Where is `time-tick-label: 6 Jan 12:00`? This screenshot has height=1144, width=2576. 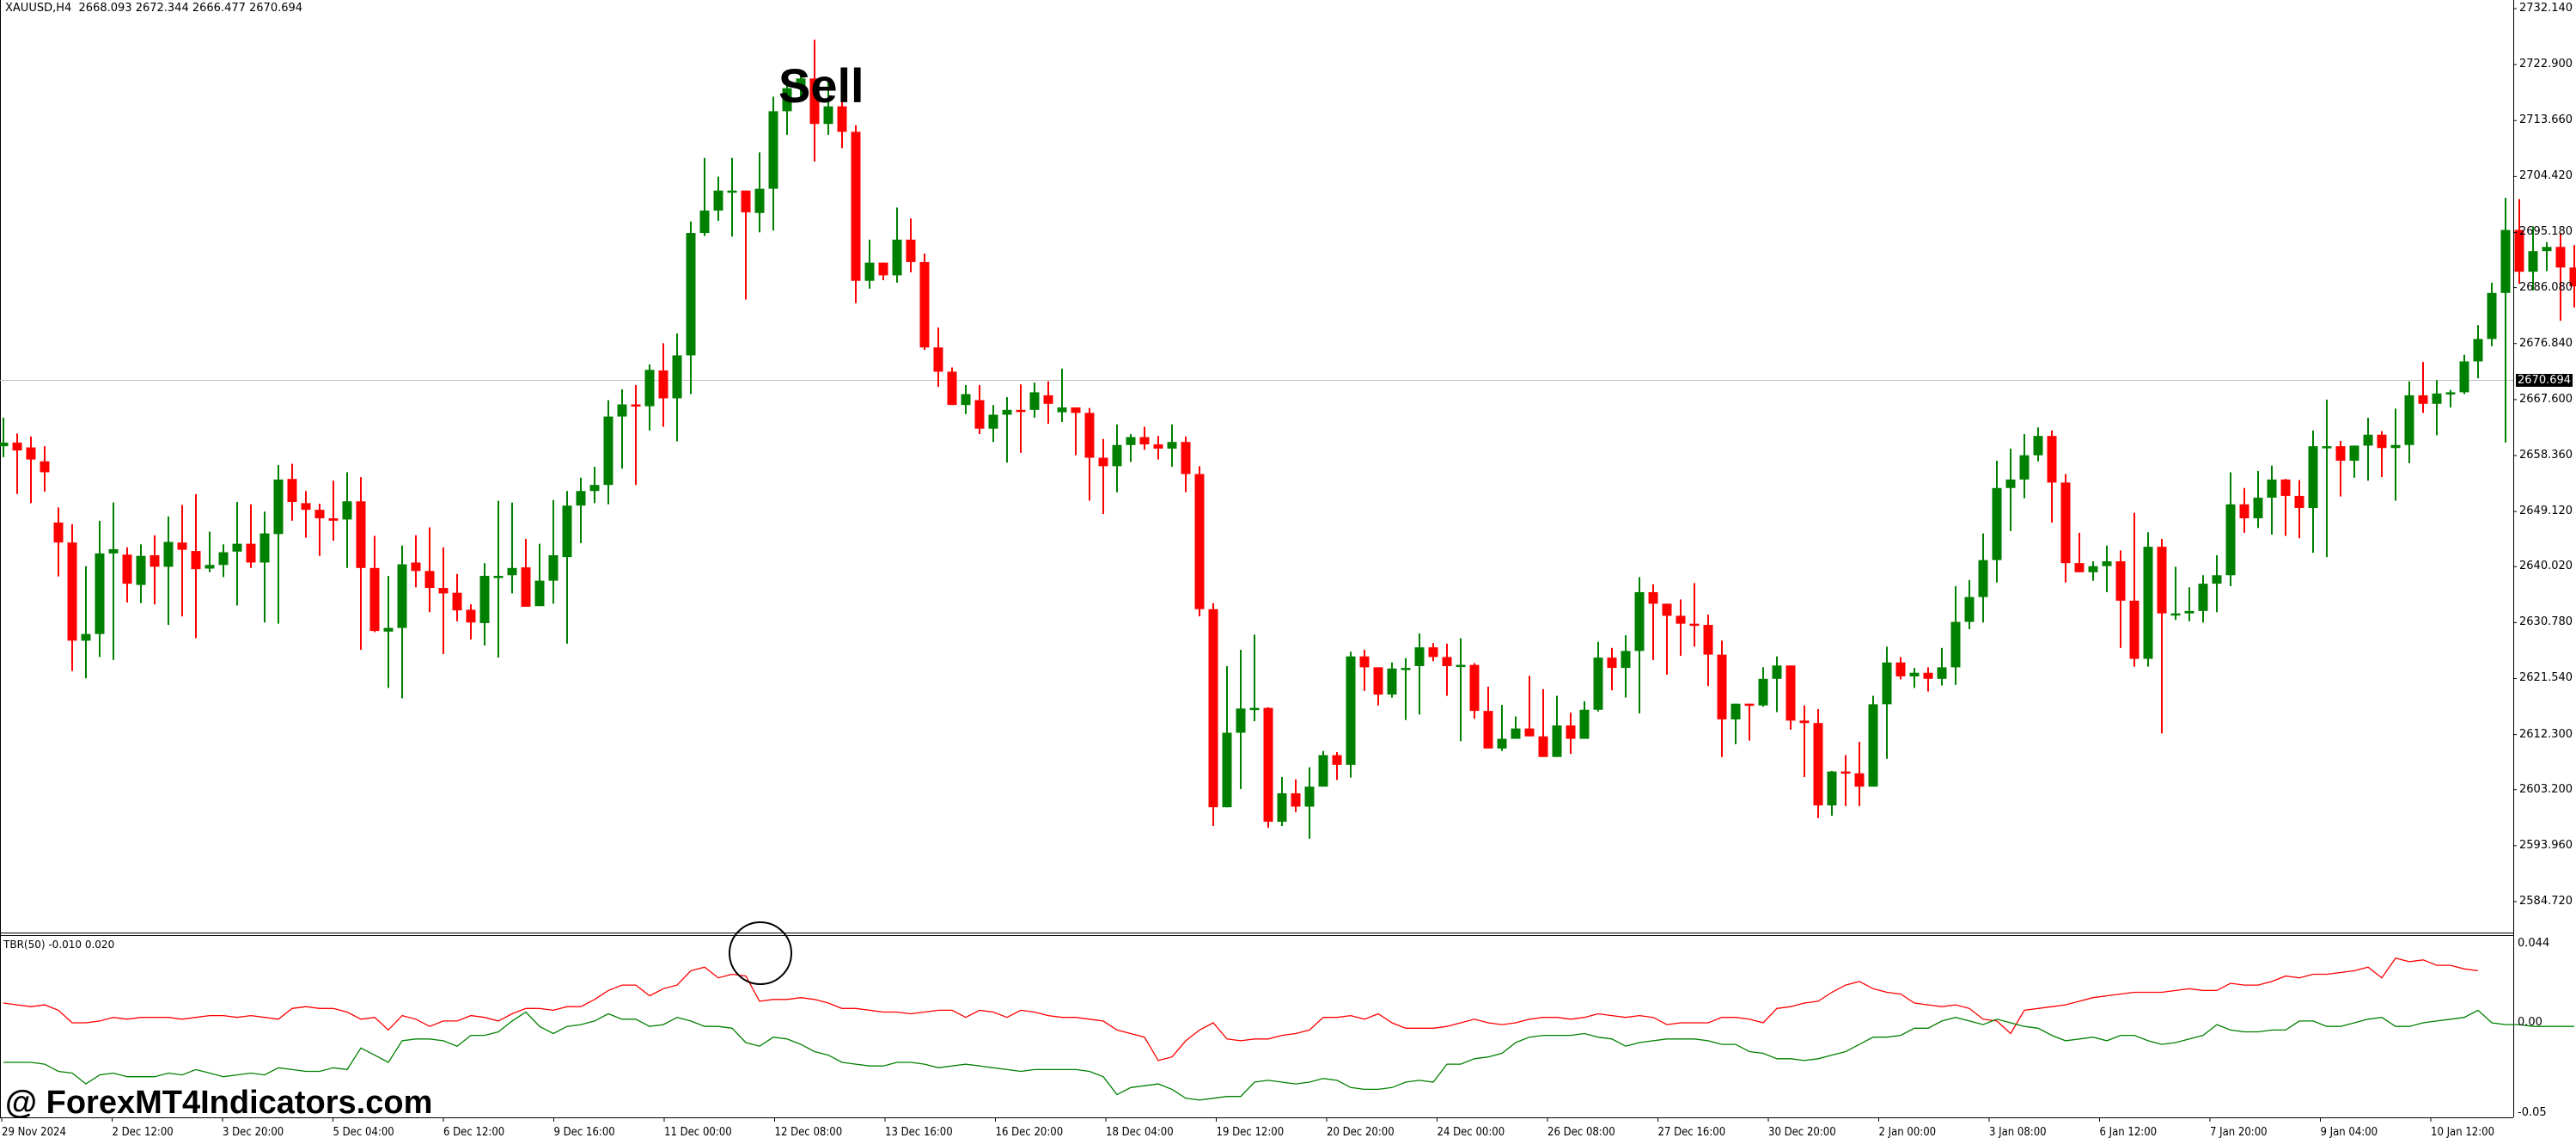 time-tick-label: 6 Jan 12:00 is located at coordinates (2128, 1132).